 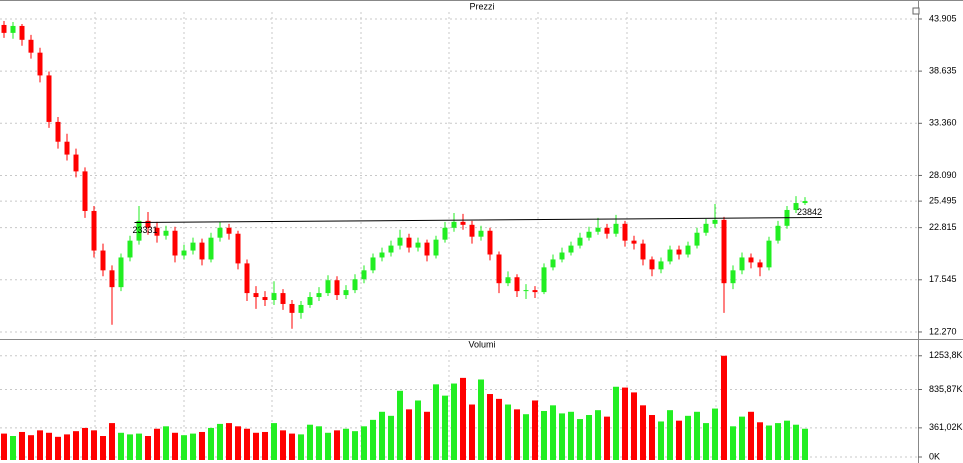 I want to click on volume-title: Volumi, so click(x=481, y=344).